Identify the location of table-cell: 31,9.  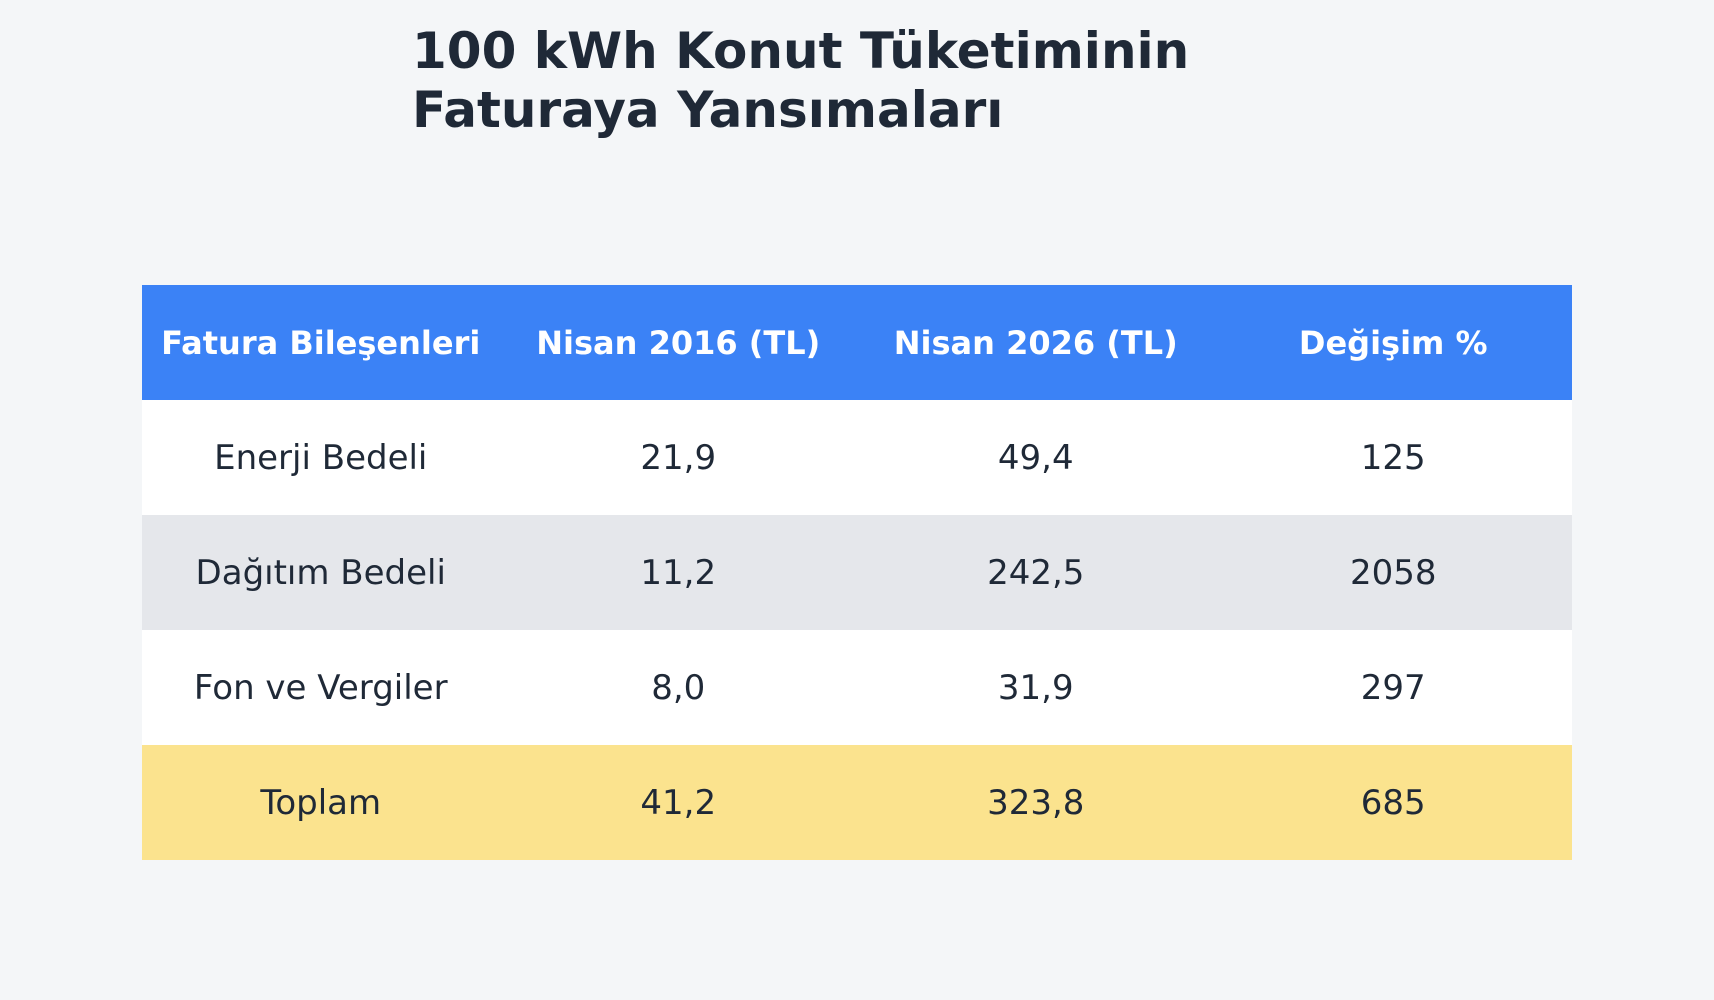
(1036, 687).